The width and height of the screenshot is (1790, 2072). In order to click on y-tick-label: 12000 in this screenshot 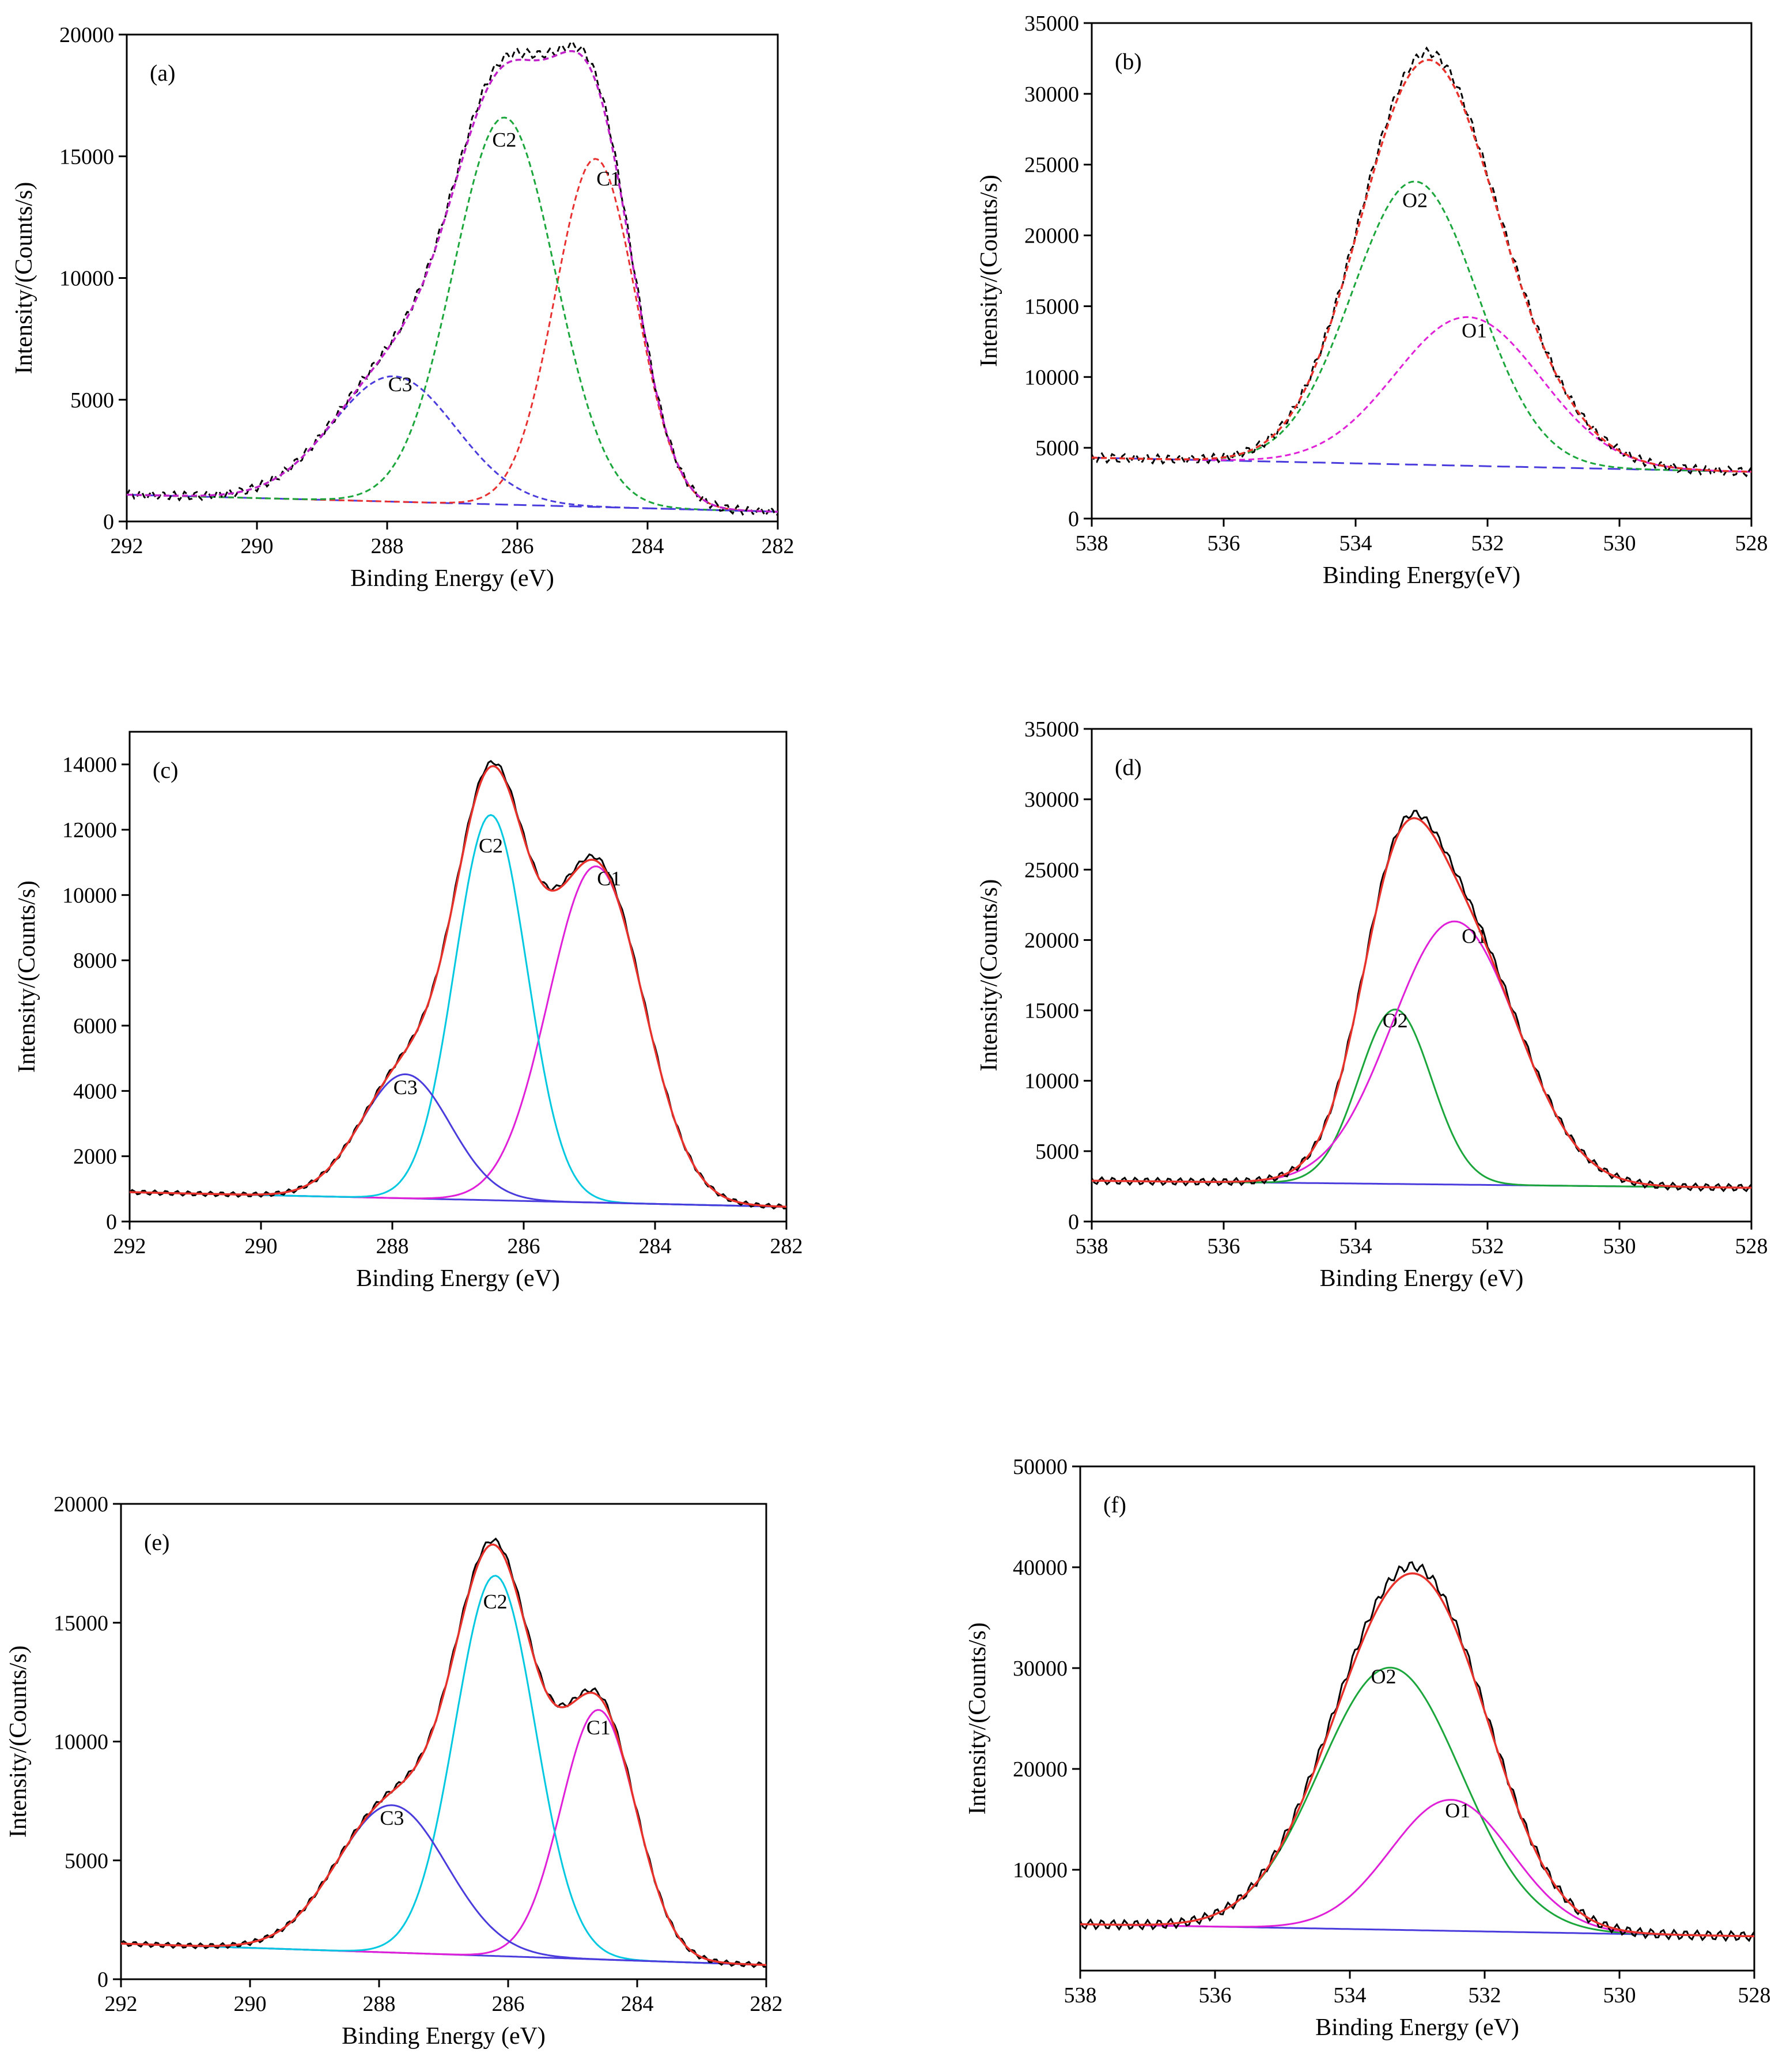, I will do `click(89, 830)`.